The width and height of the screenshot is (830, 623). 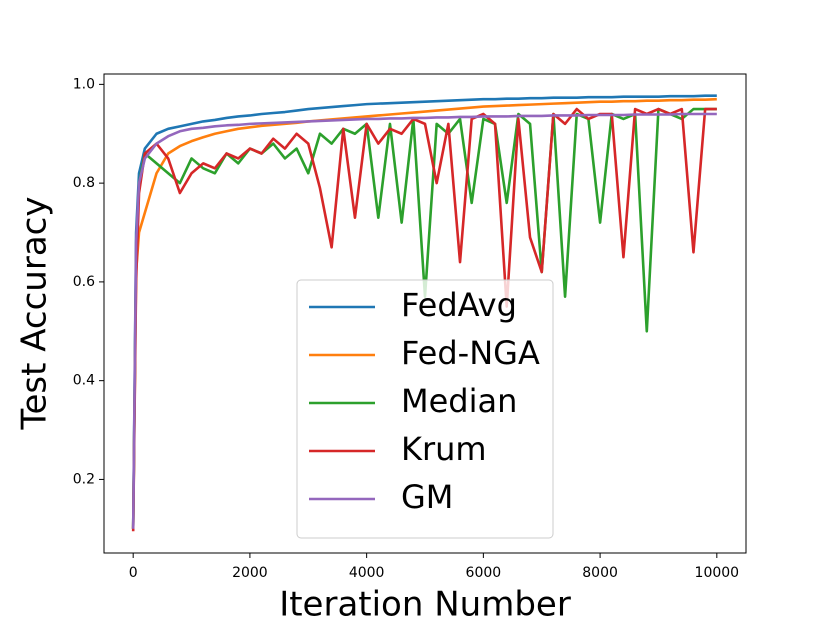 What do you see at coordinates (600, 573) in the screenshot?
I see `x-tick-label: 8000` at bounding box center [600, 573].